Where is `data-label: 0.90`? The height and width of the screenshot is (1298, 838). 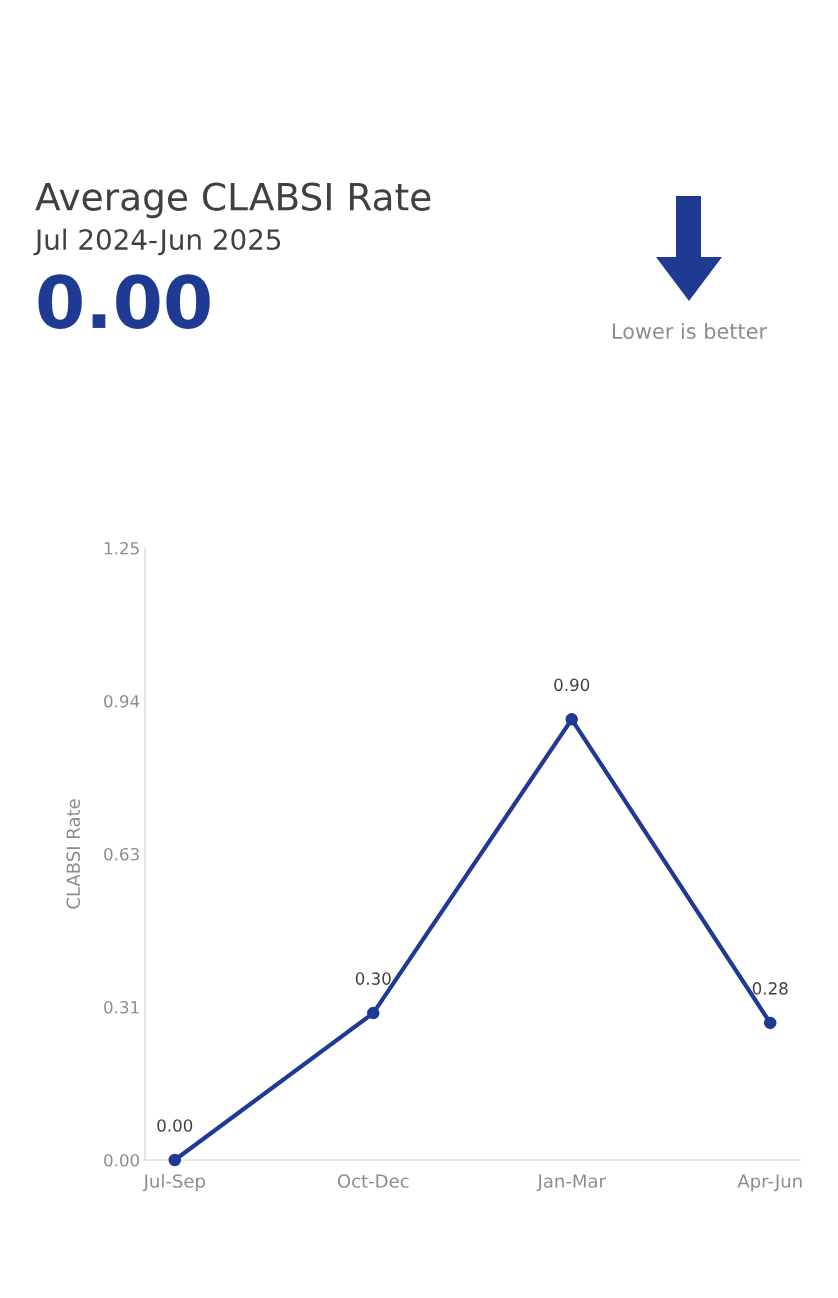 data-label: 0.90 is located at coordinates (572, 685).